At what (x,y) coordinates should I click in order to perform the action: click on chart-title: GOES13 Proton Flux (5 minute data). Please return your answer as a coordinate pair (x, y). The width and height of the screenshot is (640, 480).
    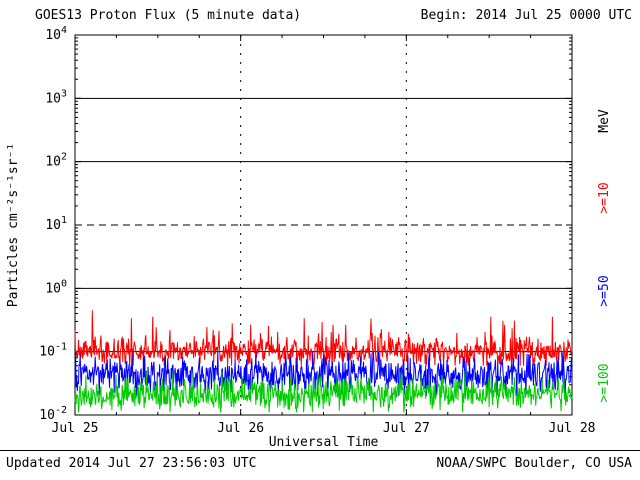
    Looking at the image, I should click on (168, 15).